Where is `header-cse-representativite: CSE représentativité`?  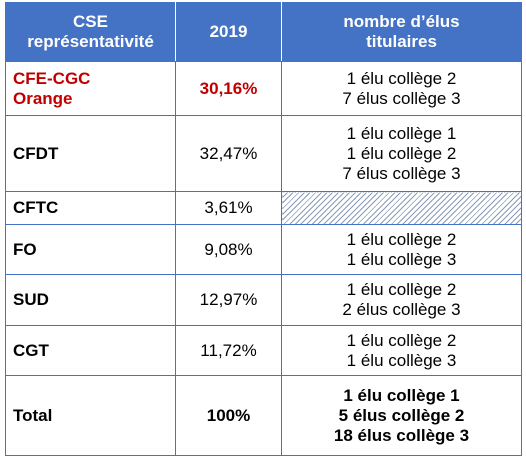 header-cse-representativite: CSE représentativité is located at coordinates (90, 32).